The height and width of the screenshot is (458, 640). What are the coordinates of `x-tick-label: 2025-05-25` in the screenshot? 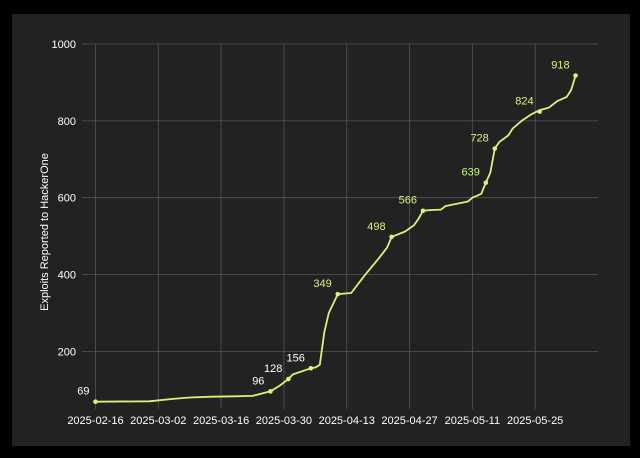 It's located at (535, 421).